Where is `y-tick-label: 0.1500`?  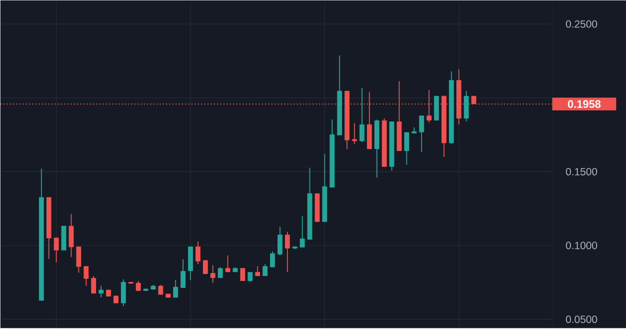 y-tick-label: 0.1500 is located at coordinates (582, 172).